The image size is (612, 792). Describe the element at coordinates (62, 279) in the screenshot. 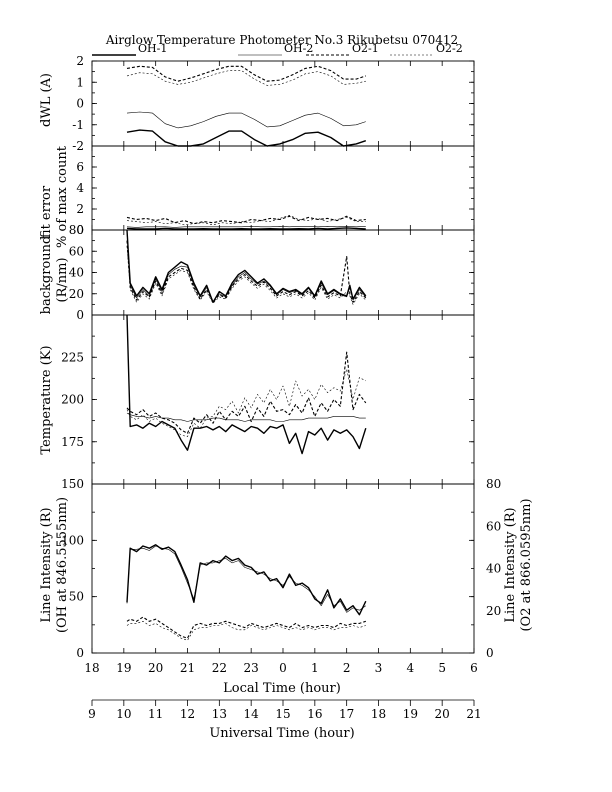

I see `y-axis-label-2: (R/nm)` at that location.